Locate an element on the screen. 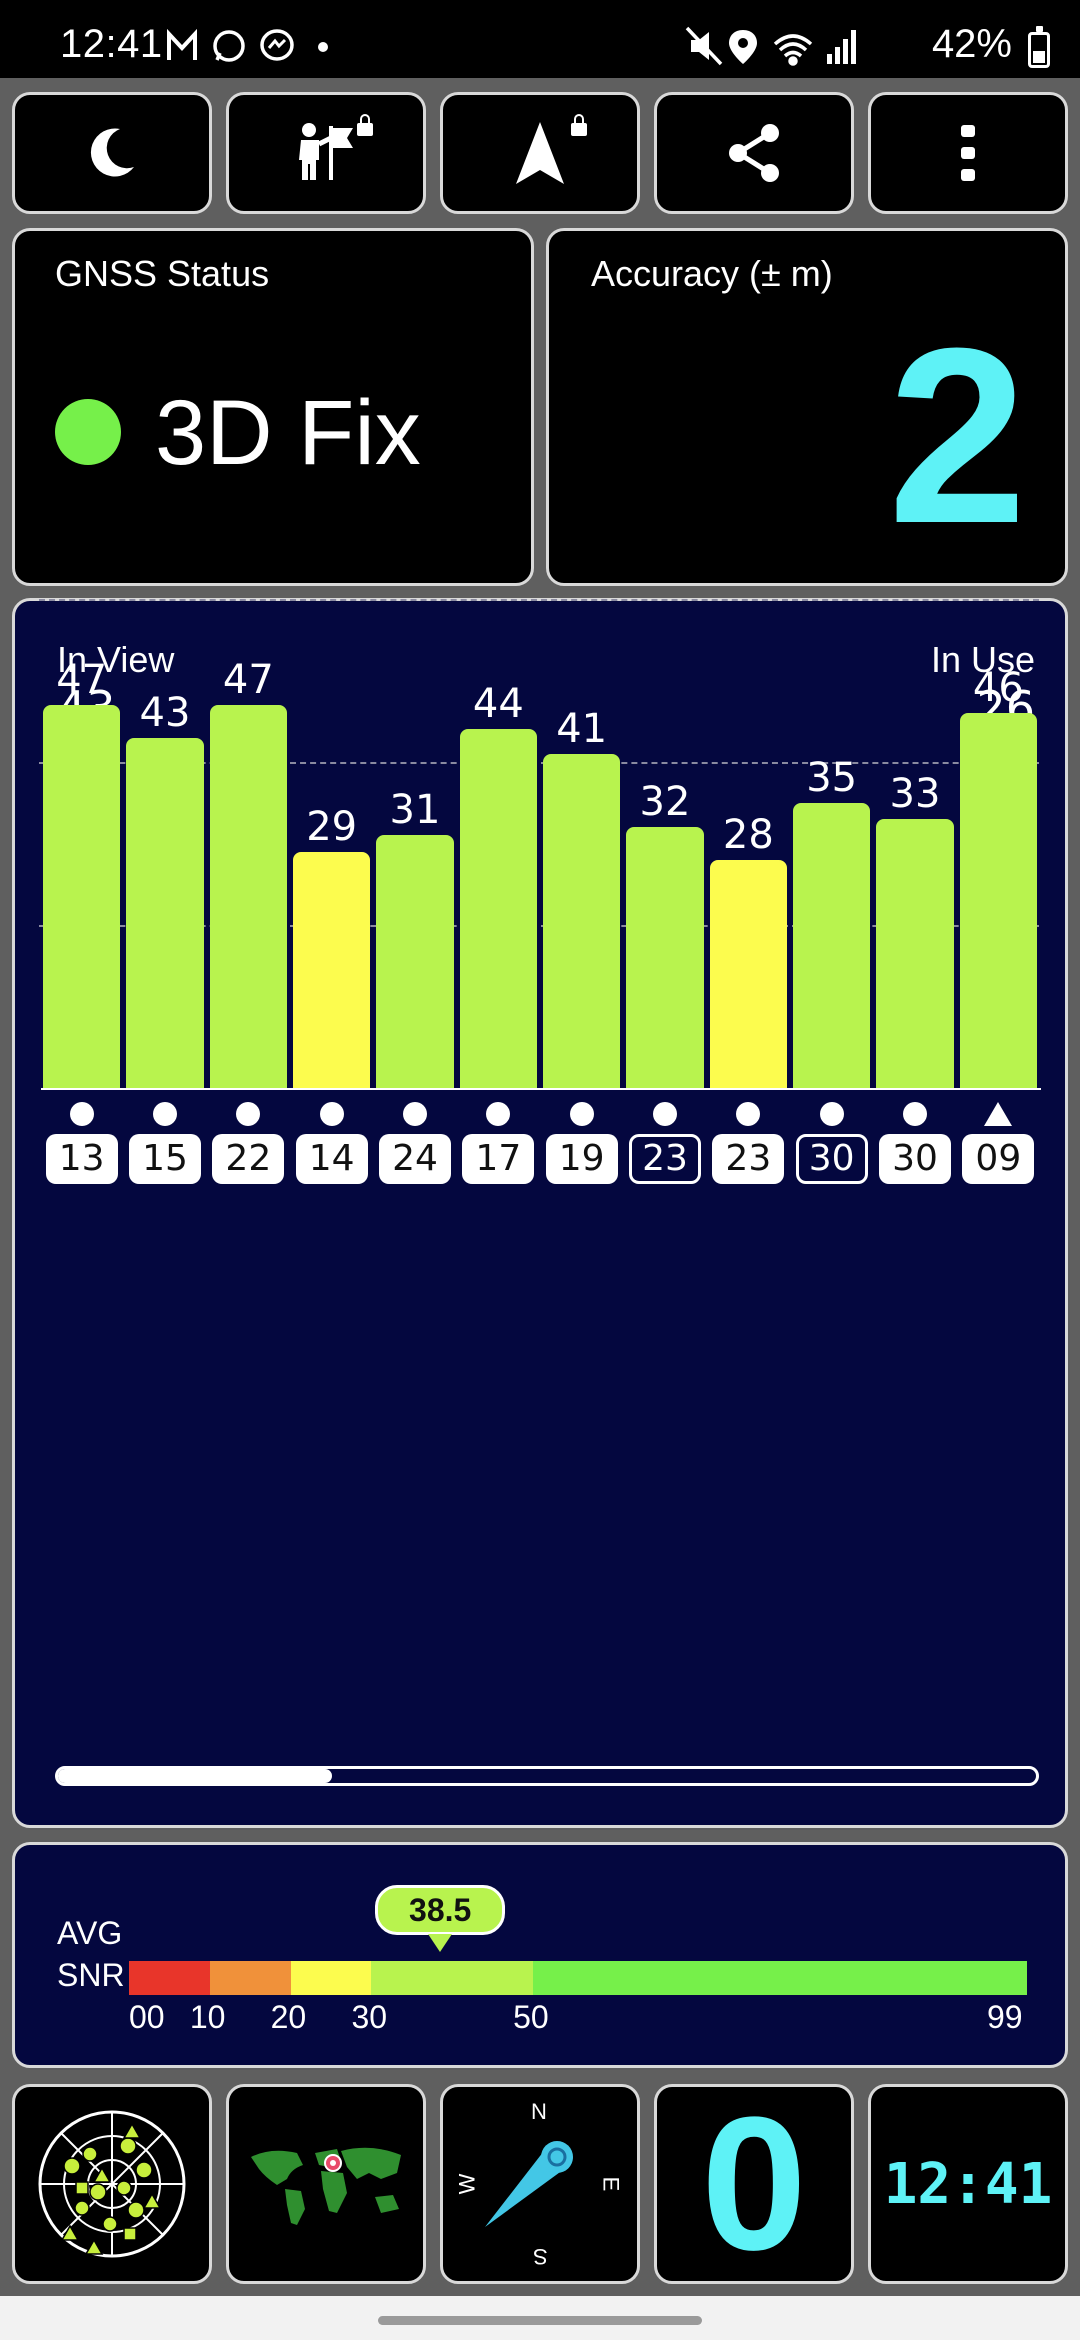 The height and width of the screenshot is (2340, 1080). world-map-tile is located at coordinates (326, 2184).